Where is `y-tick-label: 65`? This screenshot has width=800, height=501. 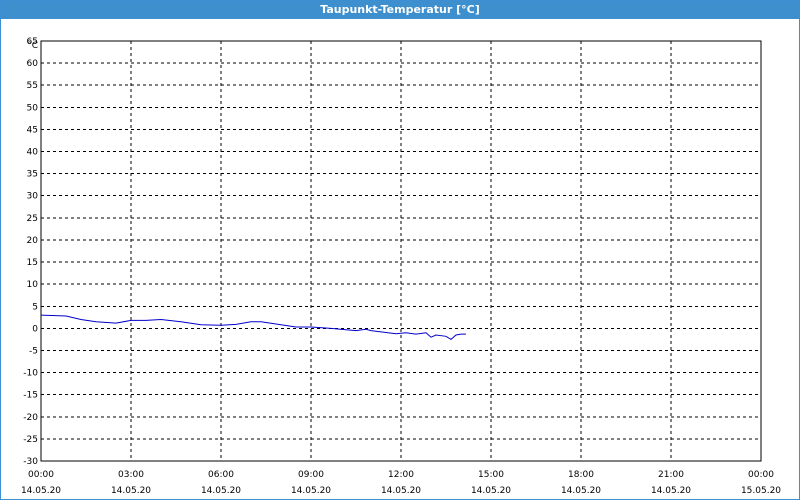 y-tick-label: 65 is located at coordinates (32, 42).